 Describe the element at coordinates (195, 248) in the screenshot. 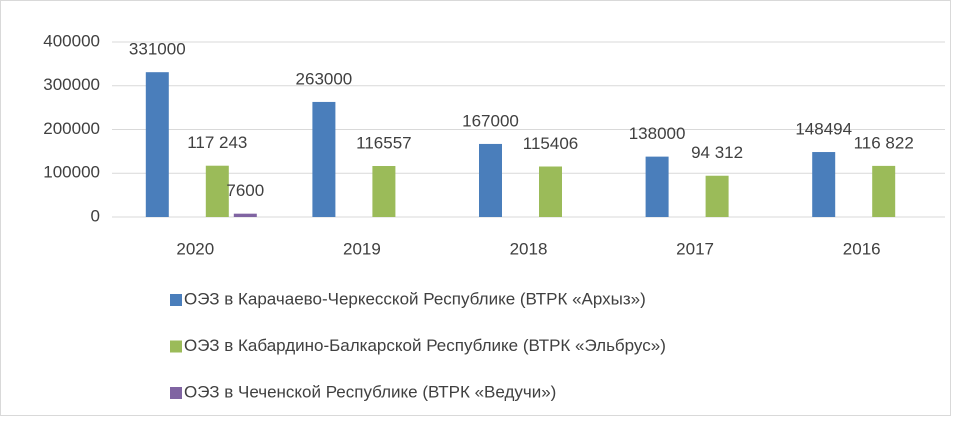

I see `x-tick-label: 2020` at that location.